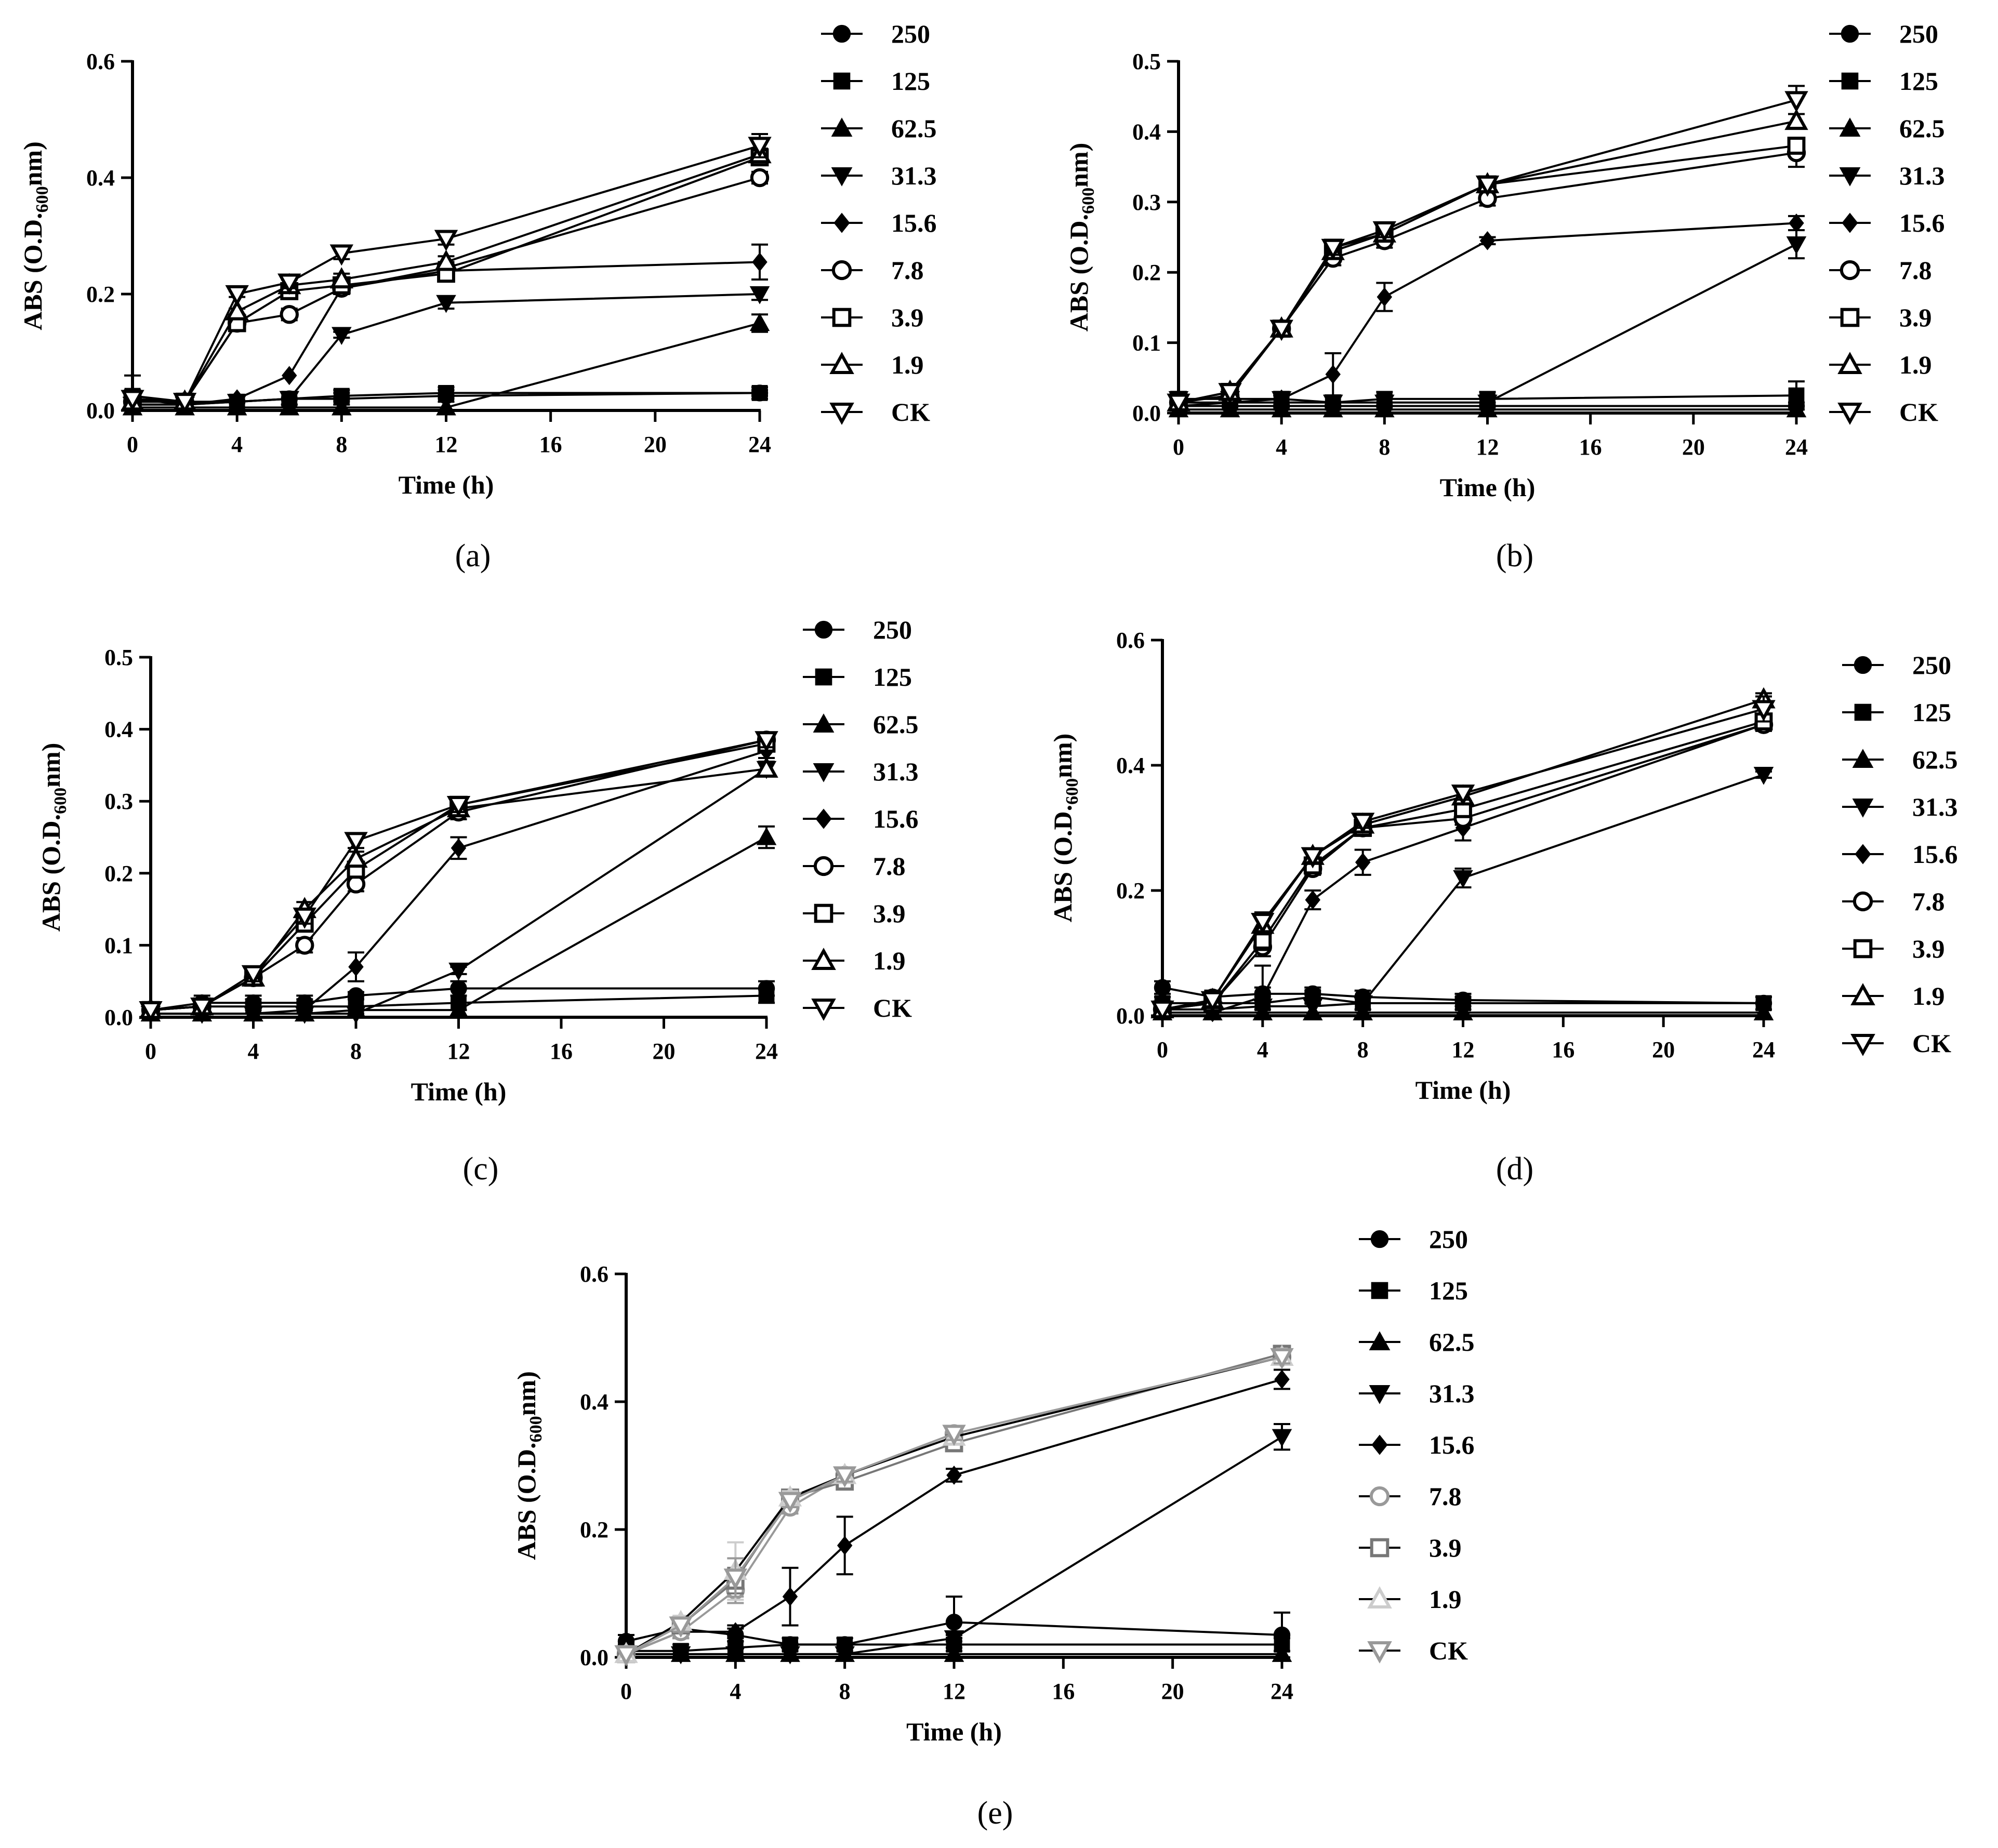 The image size is (1998, 1848). Describe the element at coordinates (1893, 996) in the screenshot. I see `legend-item: 1.9` at that location.